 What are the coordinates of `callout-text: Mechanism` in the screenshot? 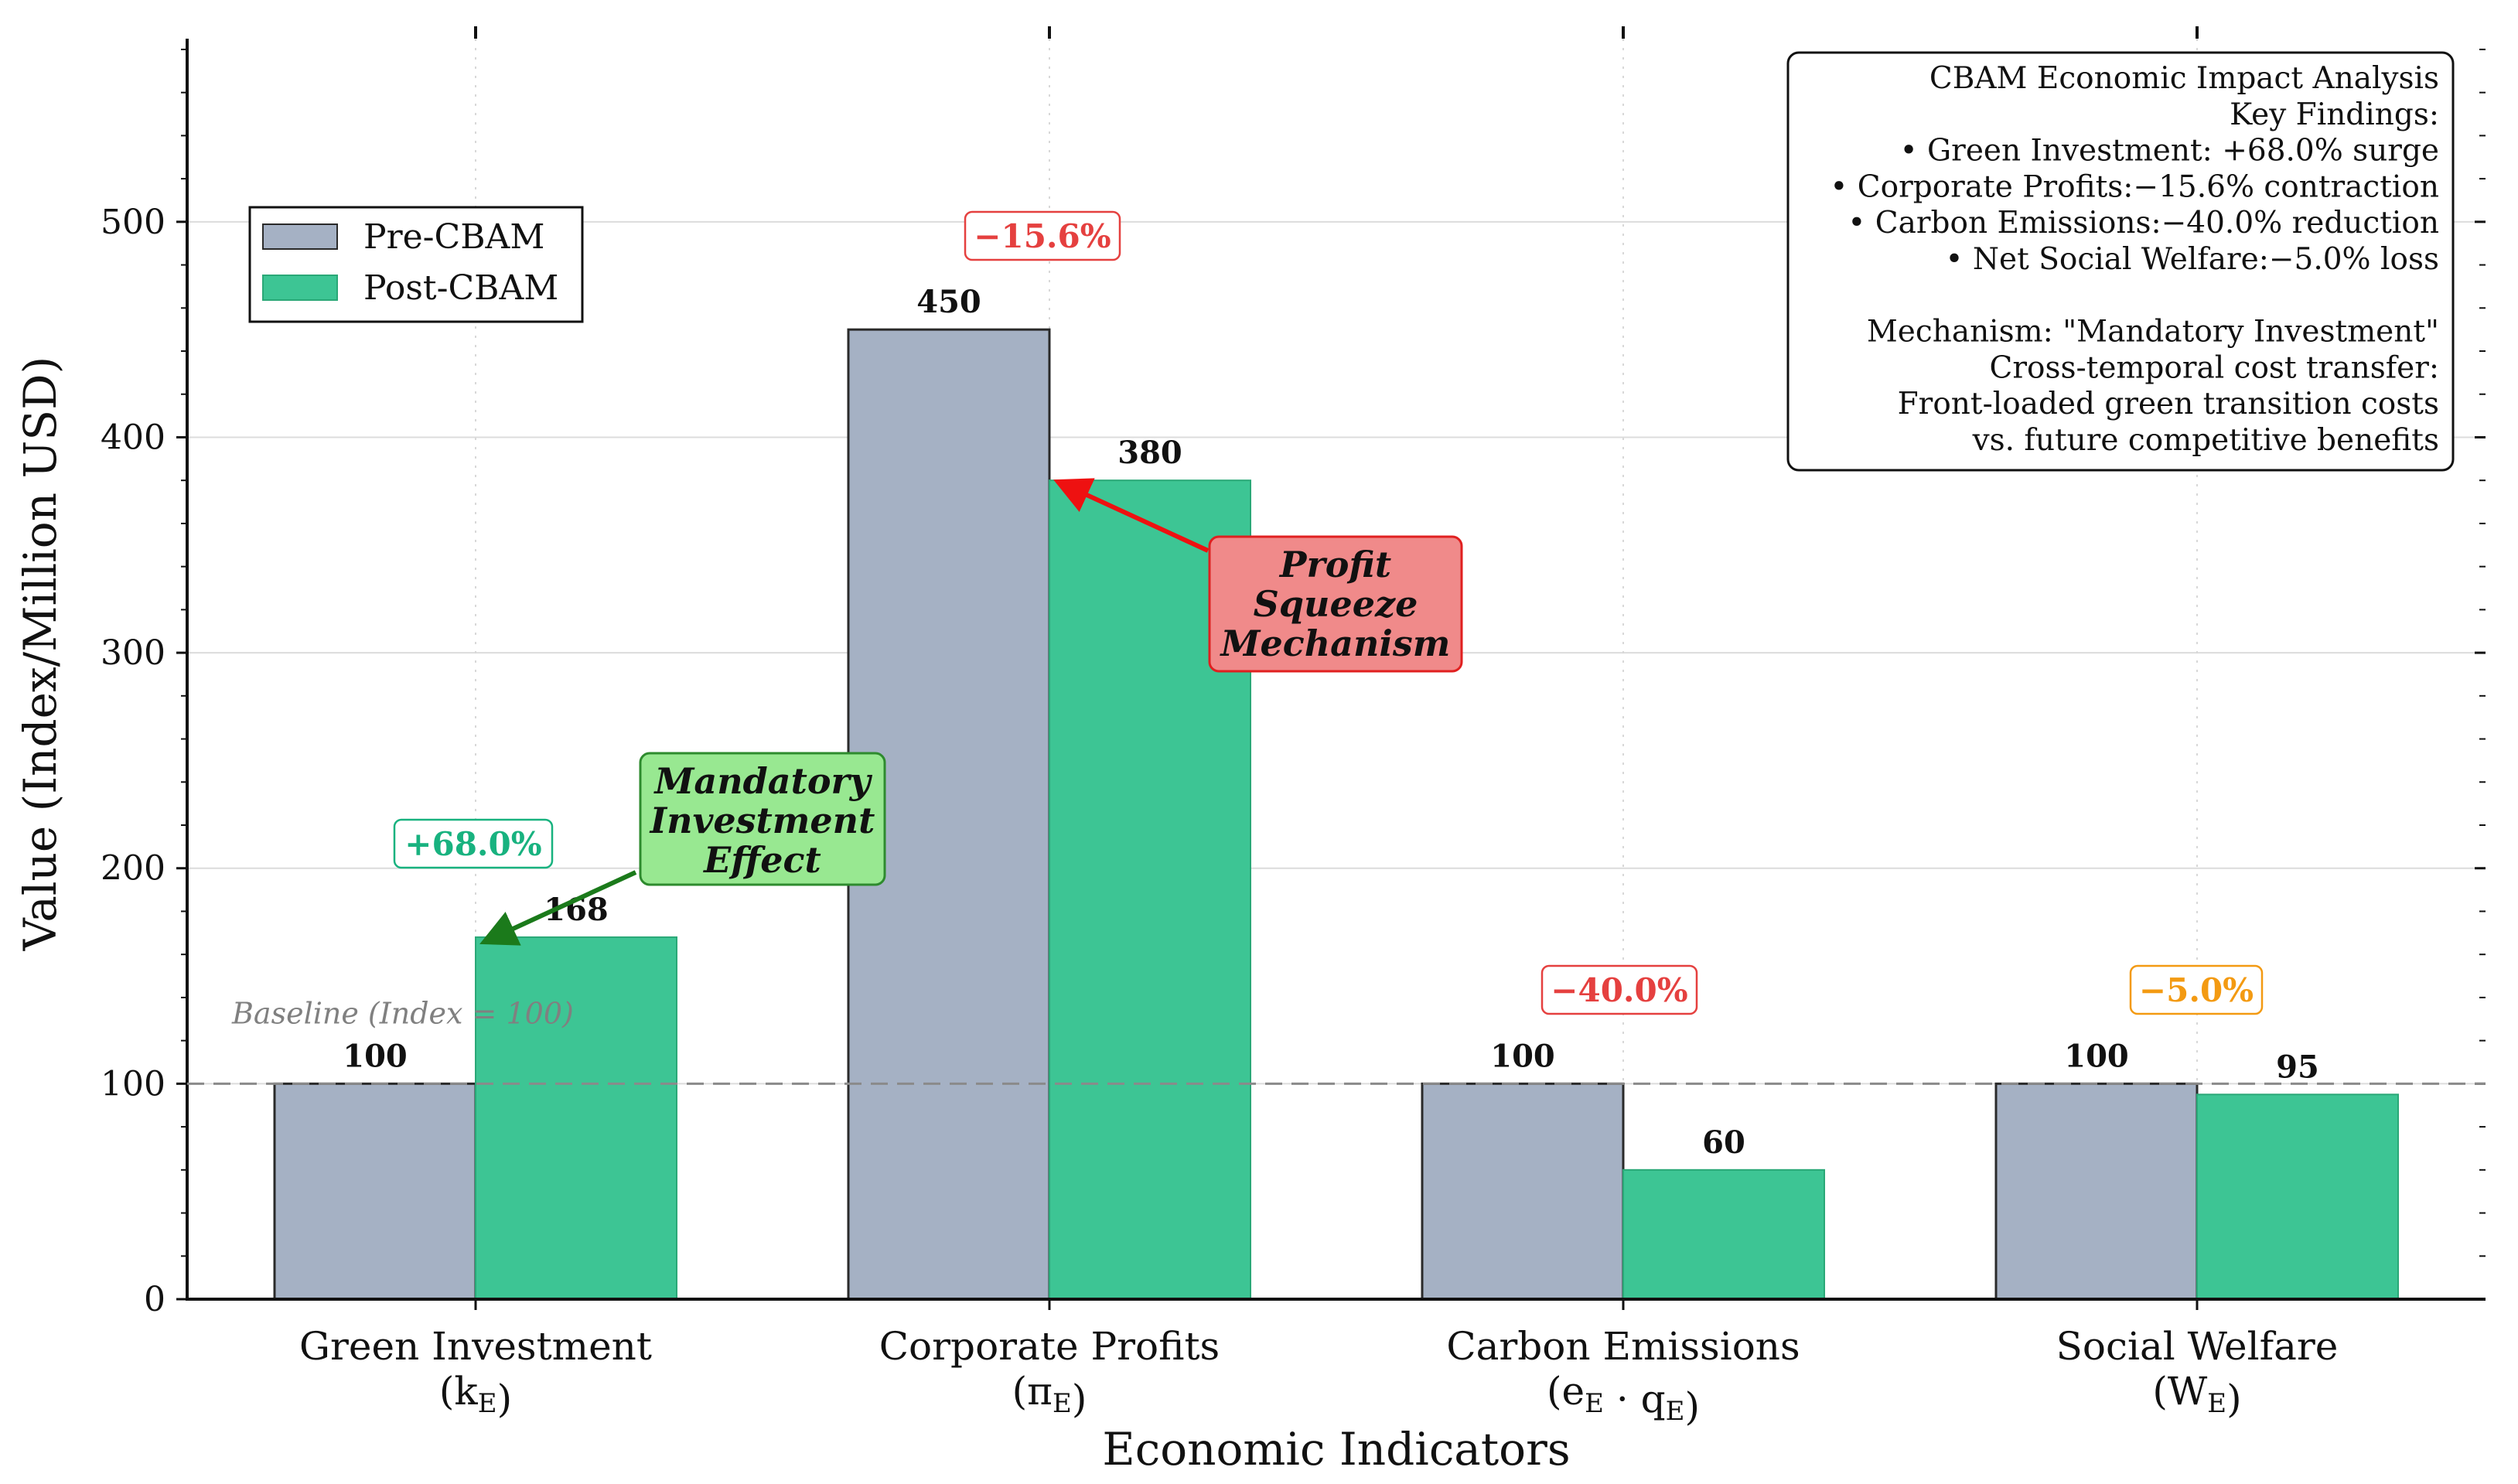 It's located at (1336, 643).